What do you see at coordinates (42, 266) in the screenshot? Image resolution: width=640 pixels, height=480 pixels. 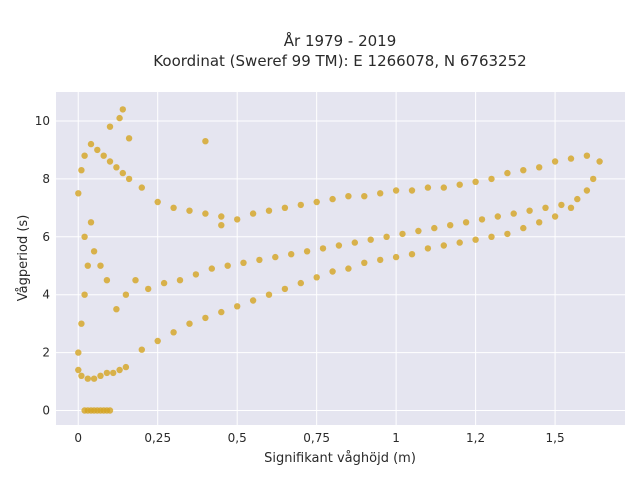 I see `y-axis-ticks: 0 2 4 6 8 10` at bounding box center [42, 266].